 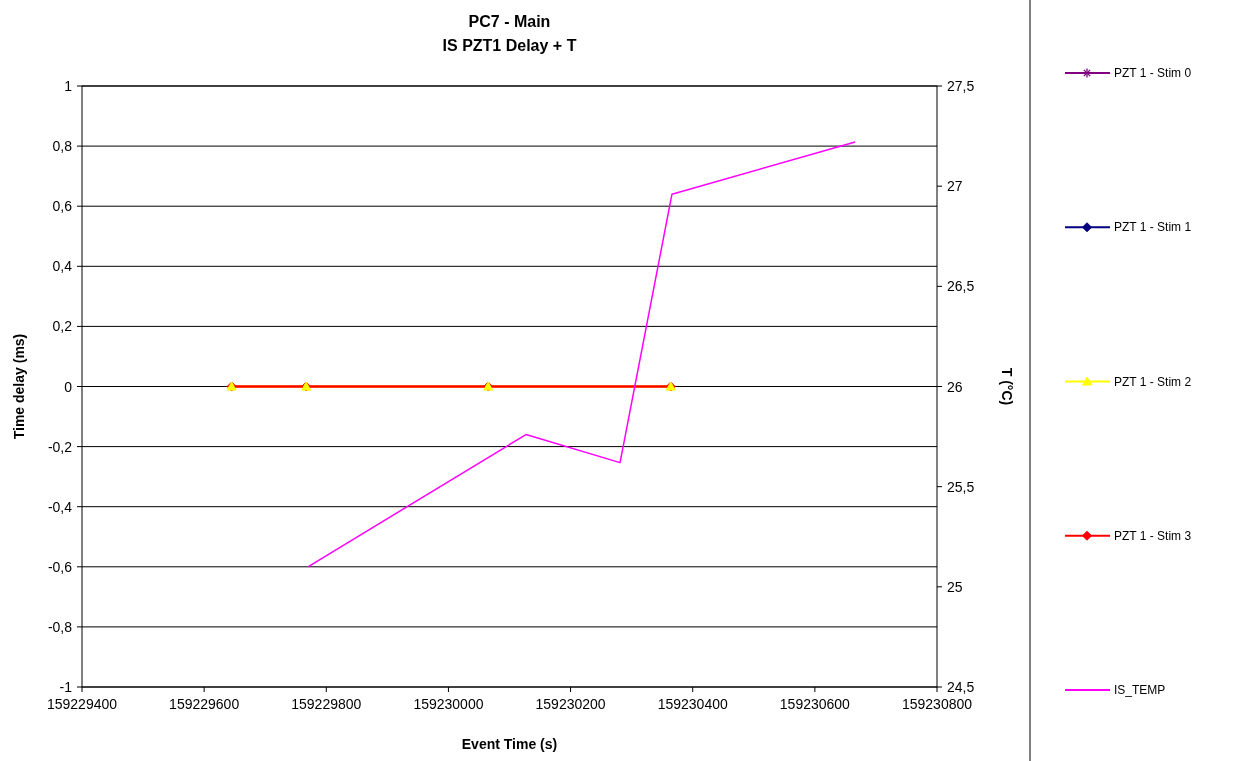 I want to click on x-axis-title: Event Time (s), so click(x=509, y=744).